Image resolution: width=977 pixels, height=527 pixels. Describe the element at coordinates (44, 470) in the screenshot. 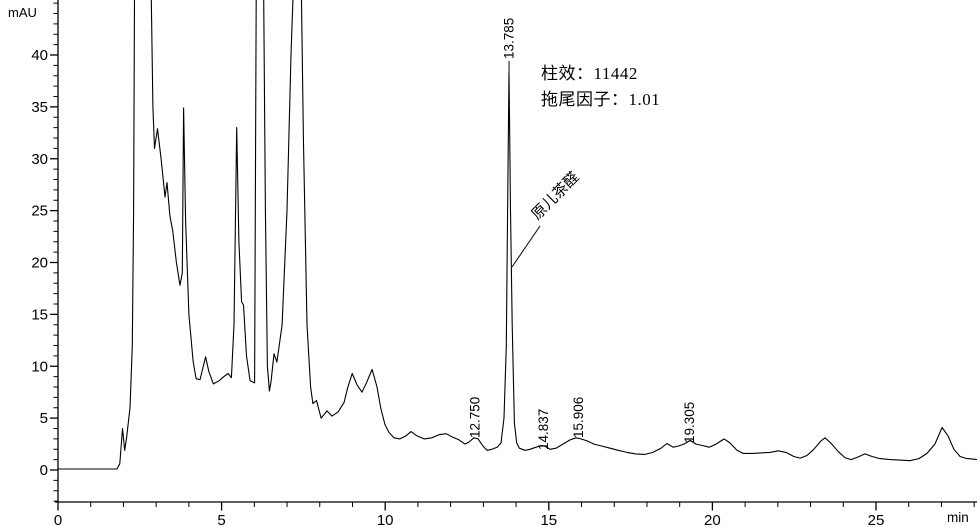

I see `y-tick-label: 0` at that location.